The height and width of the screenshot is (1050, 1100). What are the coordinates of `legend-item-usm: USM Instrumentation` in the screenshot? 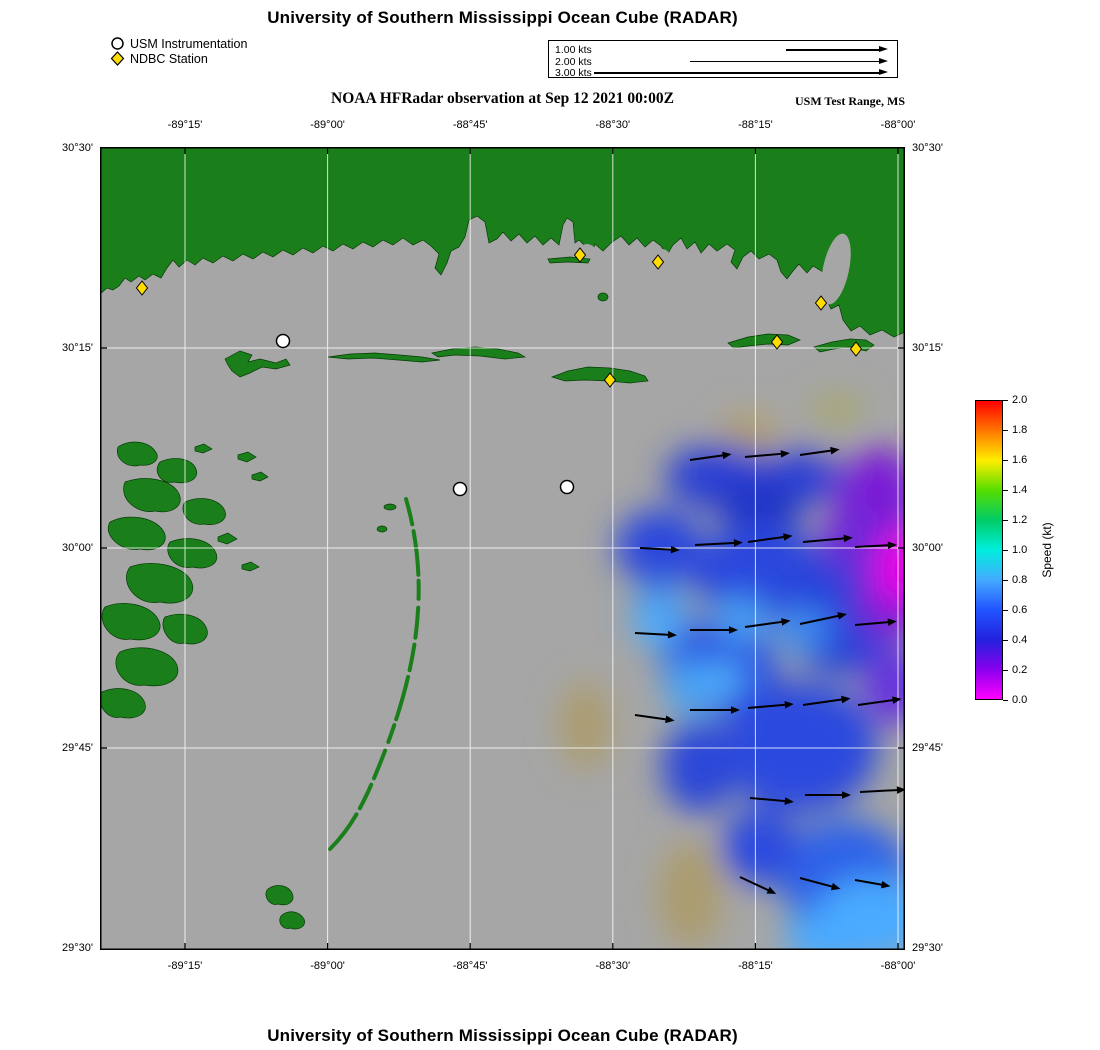 It's located at (178, 43).